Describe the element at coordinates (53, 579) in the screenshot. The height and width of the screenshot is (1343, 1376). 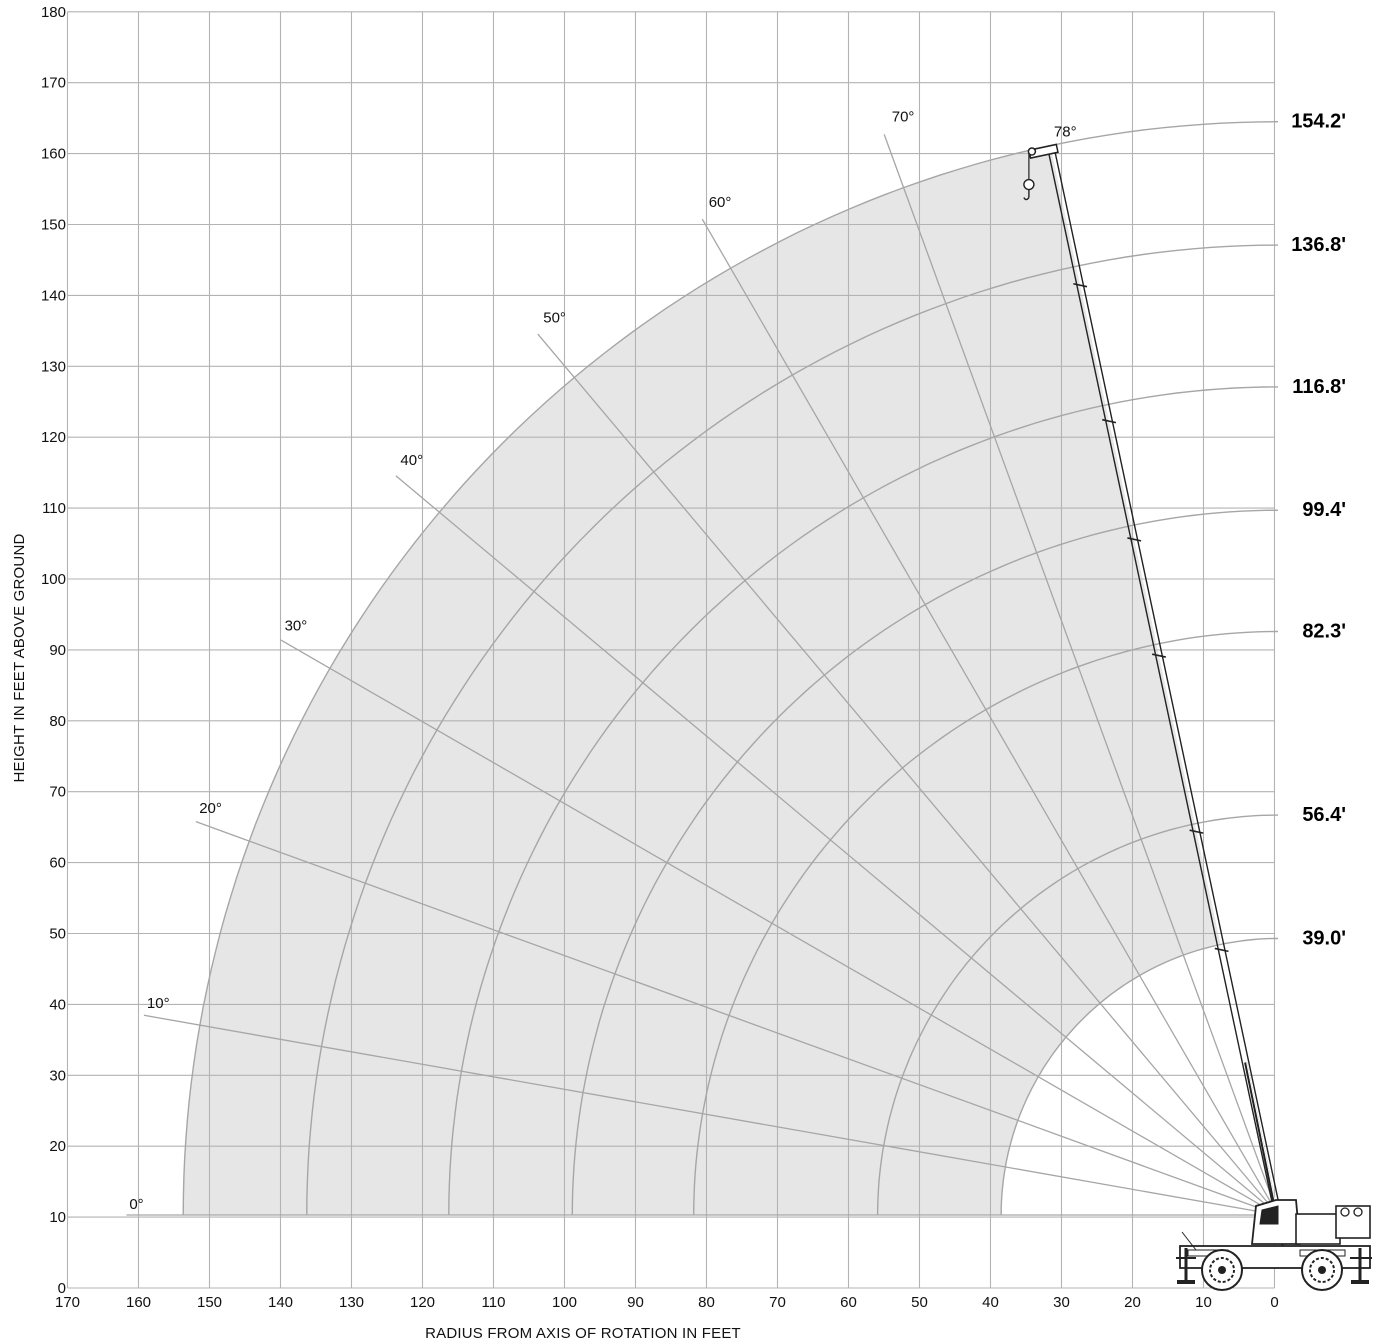
I see `y-tick-label: 100` at that location.